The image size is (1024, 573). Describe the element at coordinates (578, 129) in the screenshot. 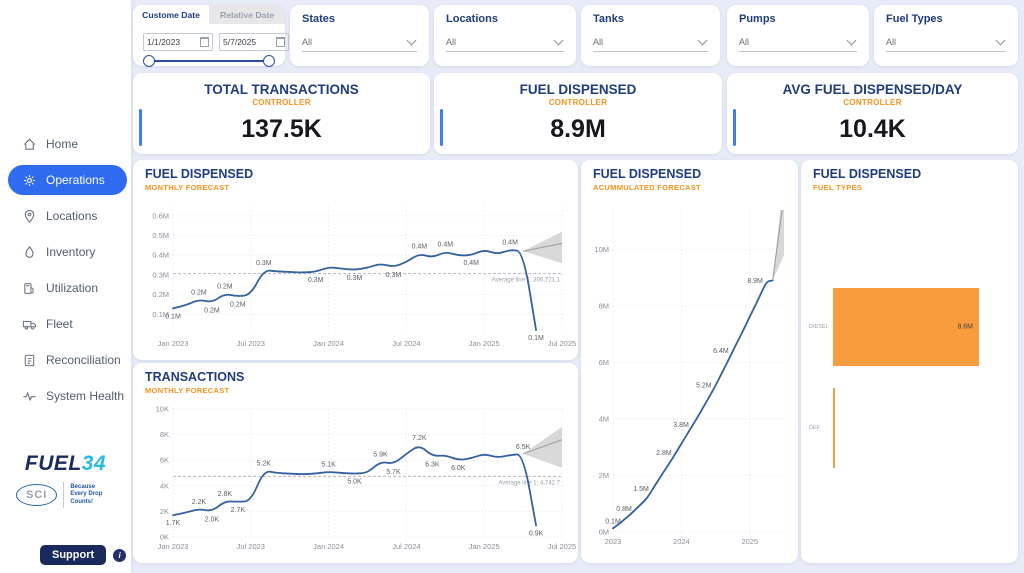

I see `kpi-value: 8.9M` at that location.